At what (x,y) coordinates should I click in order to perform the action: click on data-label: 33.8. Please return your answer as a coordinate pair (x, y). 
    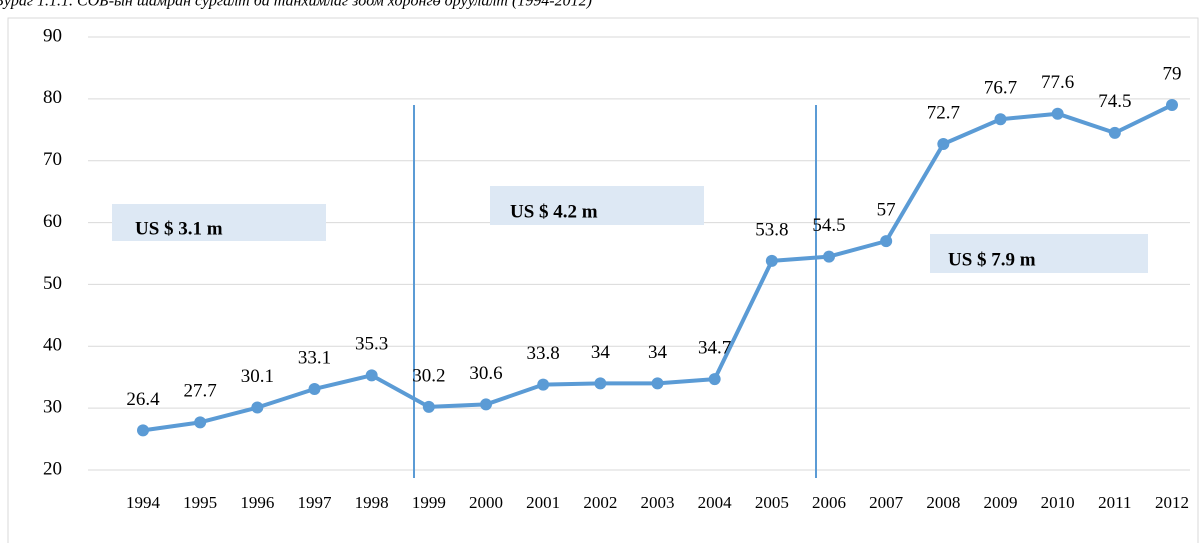
    Looking at the image, I should click on (543, 353).